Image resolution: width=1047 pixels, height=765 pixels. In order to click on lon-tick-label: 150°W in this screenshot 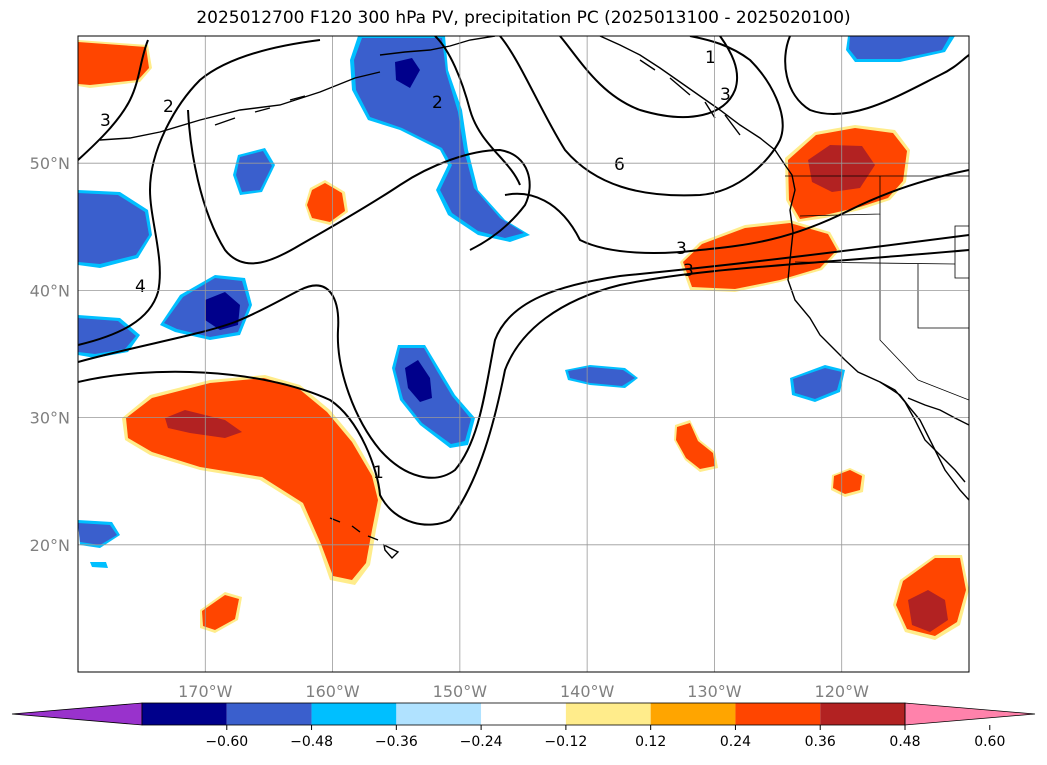, I will do `click(460, 691)`.